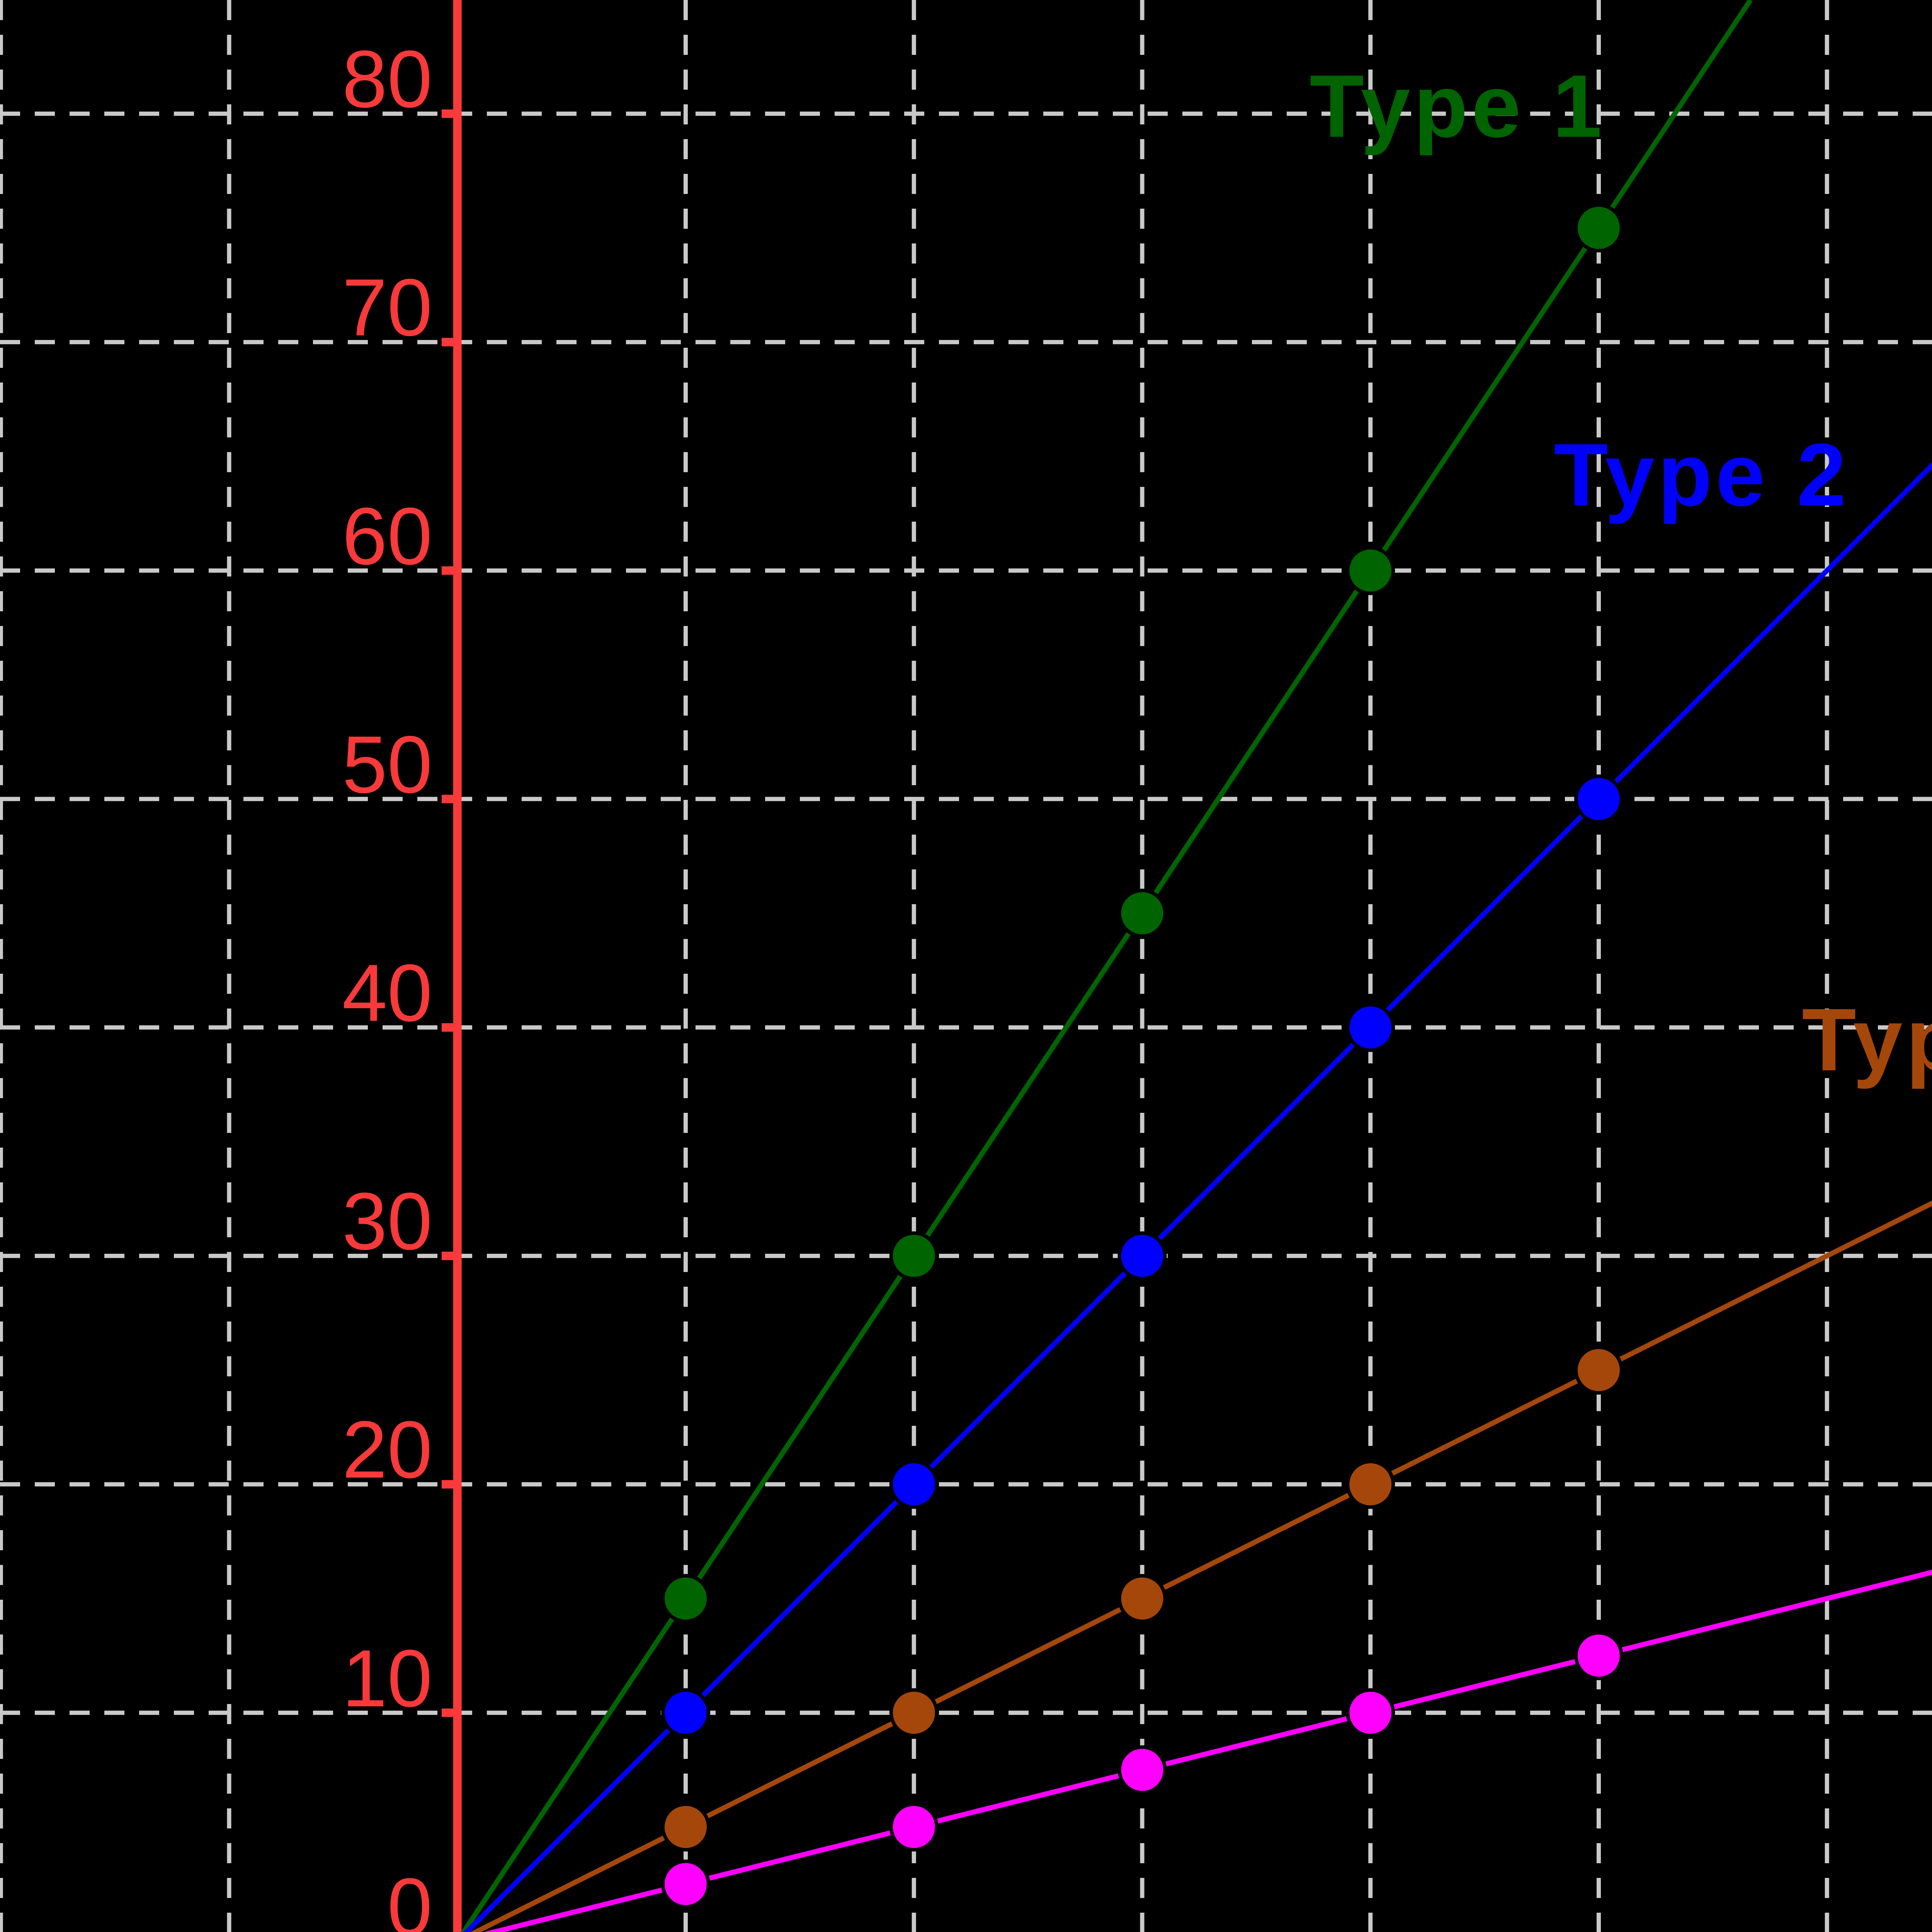  What do you see at coordinates (387, 1449) in the screenshot?
I see `svg-text: 20` at bounding box center [387, 1449].